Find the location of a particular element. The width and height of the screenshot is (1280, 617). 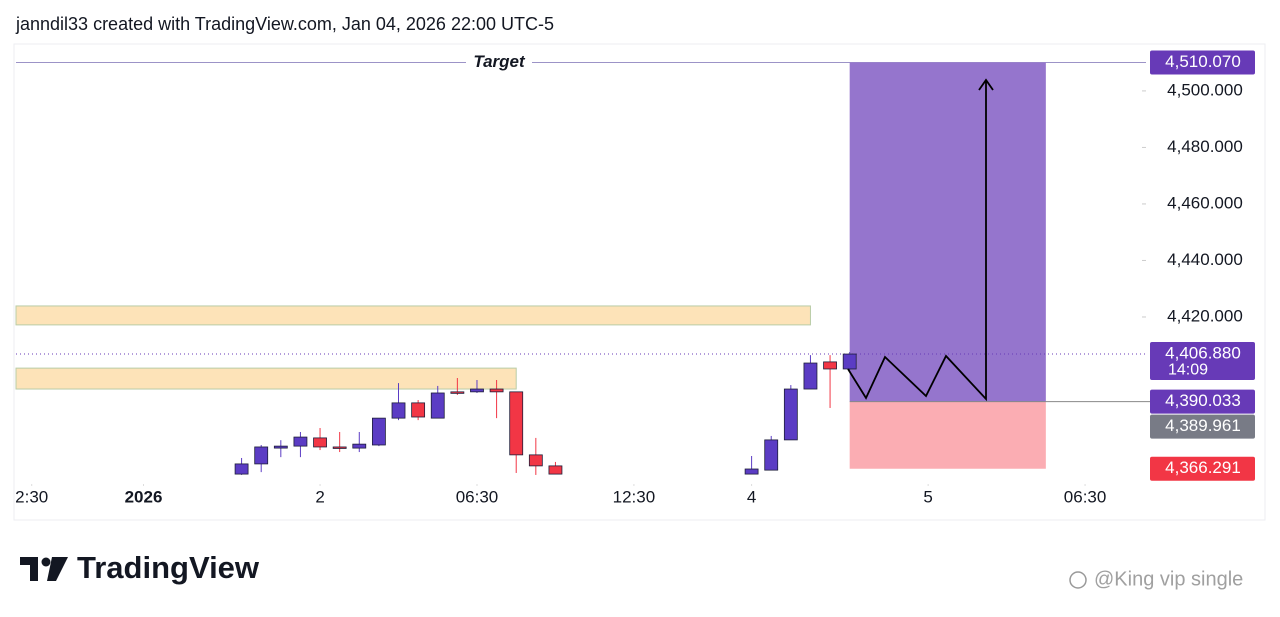

loss-zone is located at coordinates (947, 435).